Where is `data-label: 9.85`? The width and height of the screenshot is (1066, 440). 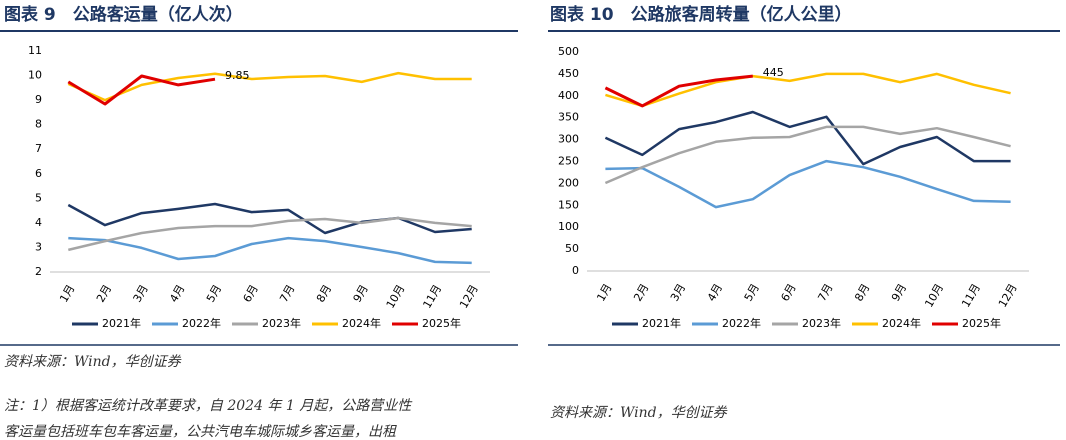
data-label: 9.85 is located at coordinates (237, 75).